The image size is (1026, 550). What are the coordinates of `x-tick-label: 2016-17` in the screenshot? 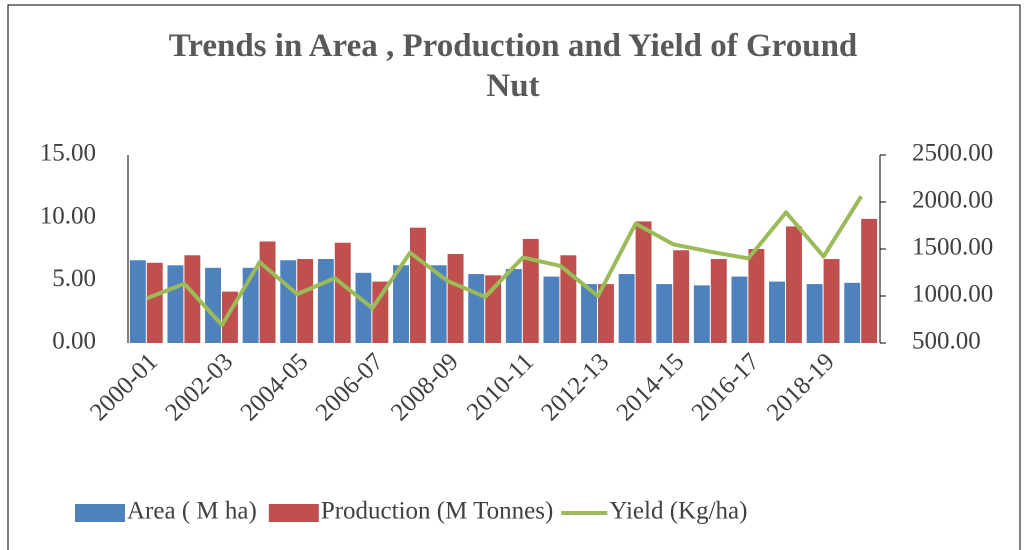 It's located at (726, 387).